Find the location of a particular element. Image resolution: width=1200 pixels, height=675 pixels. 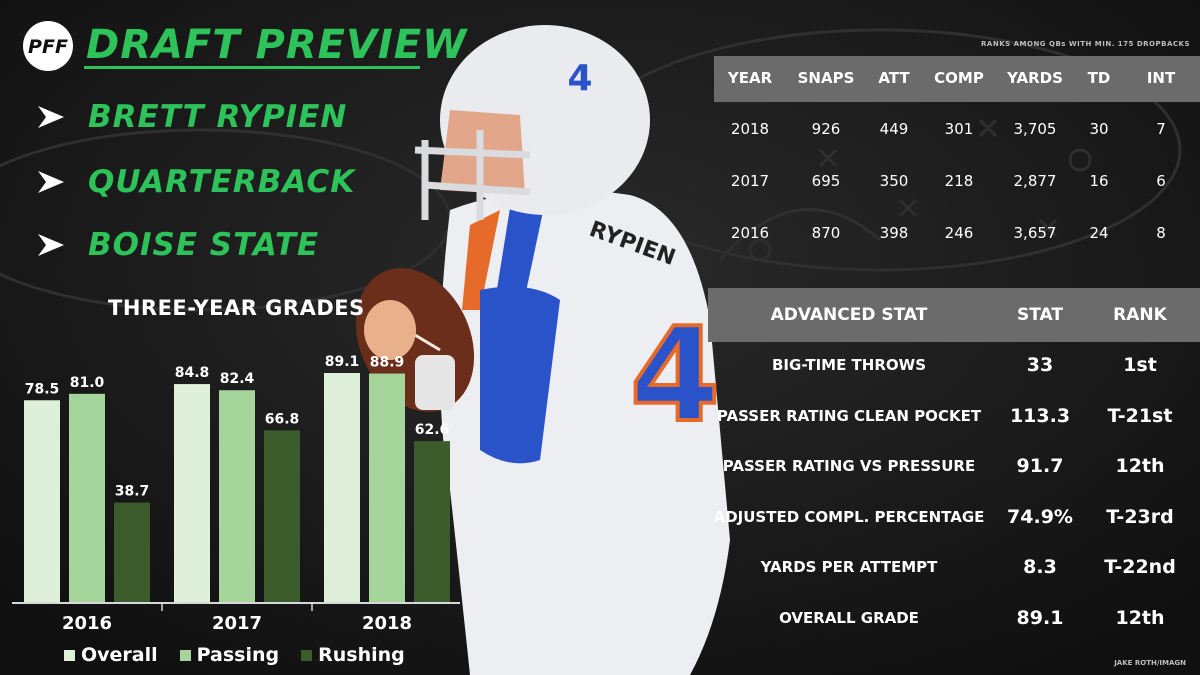

legend-label: Passing is located at coordinates (238, 655).